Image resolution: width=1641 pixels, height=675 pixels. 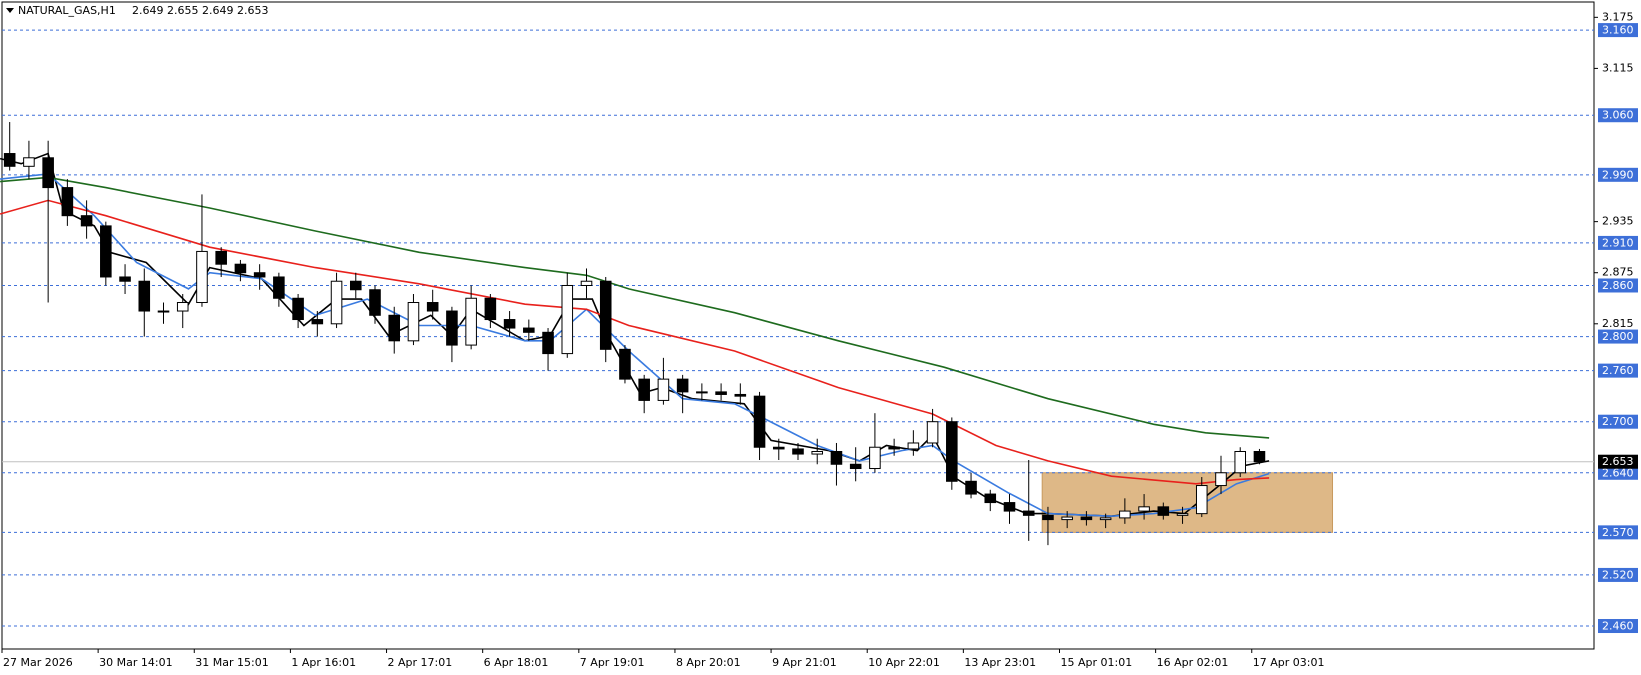 What do you see at coordinates (1289, 662) in the screenshot?
I see `x-tick-label: 17 Apr 03:01` at bounding box center [1289, 662].